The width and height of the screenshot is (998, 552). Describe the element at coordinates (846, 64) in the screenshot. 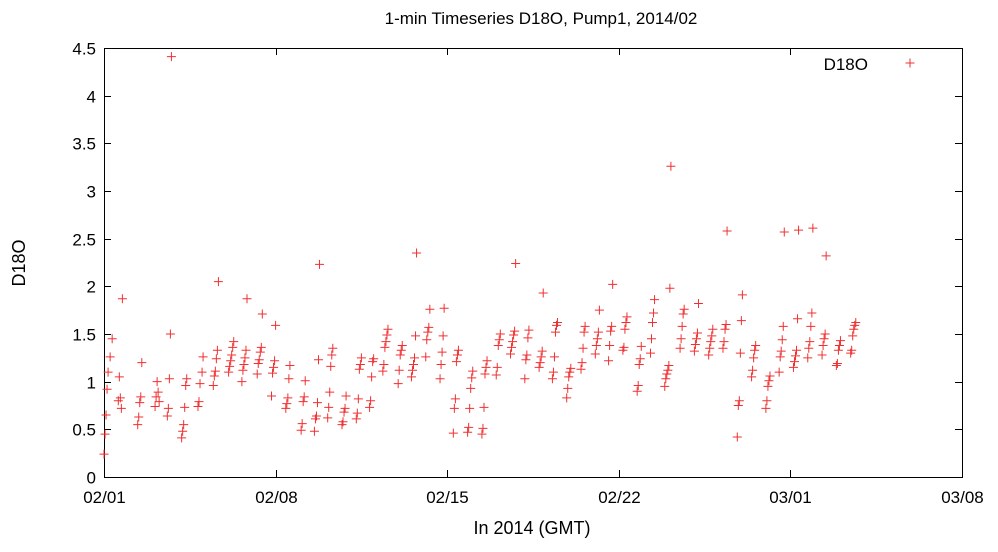

I see `legend-label: D18O` at that location.